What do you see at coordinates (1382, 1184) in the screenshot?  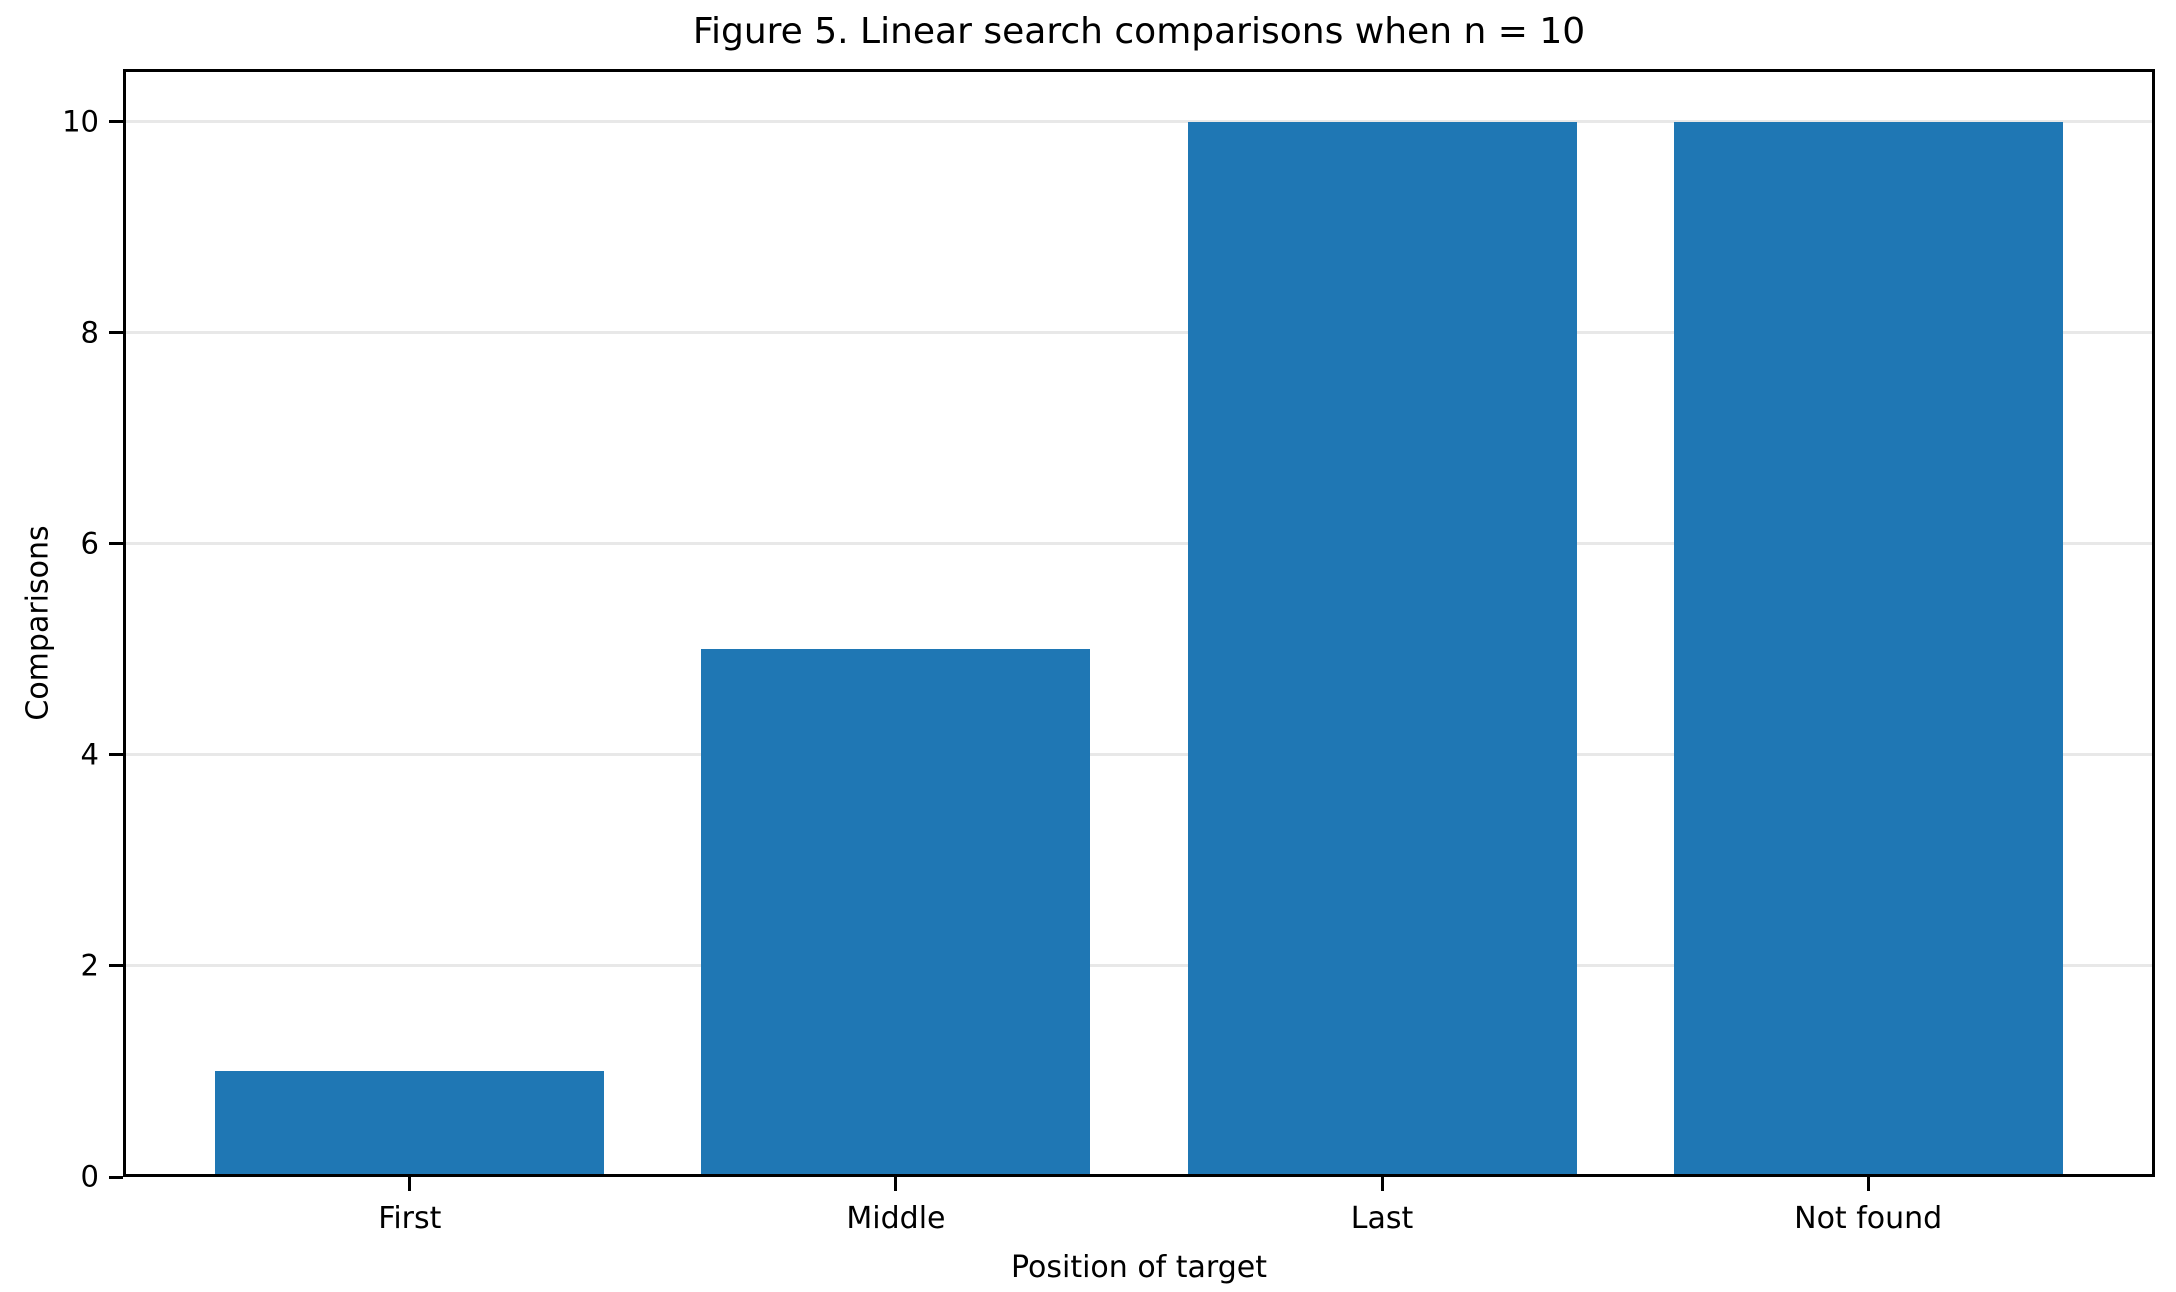 I see `x-tick-mark-last` at bounding box center [1382, 1184].